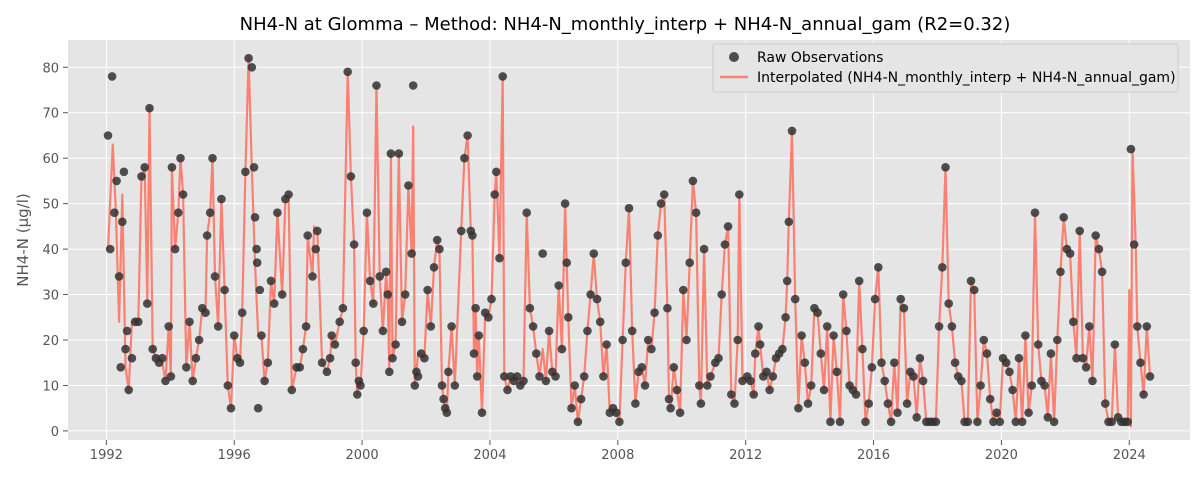 The image size is (1200, 500). I want to click on x-tick-label: 2020, so click(1001, 455).